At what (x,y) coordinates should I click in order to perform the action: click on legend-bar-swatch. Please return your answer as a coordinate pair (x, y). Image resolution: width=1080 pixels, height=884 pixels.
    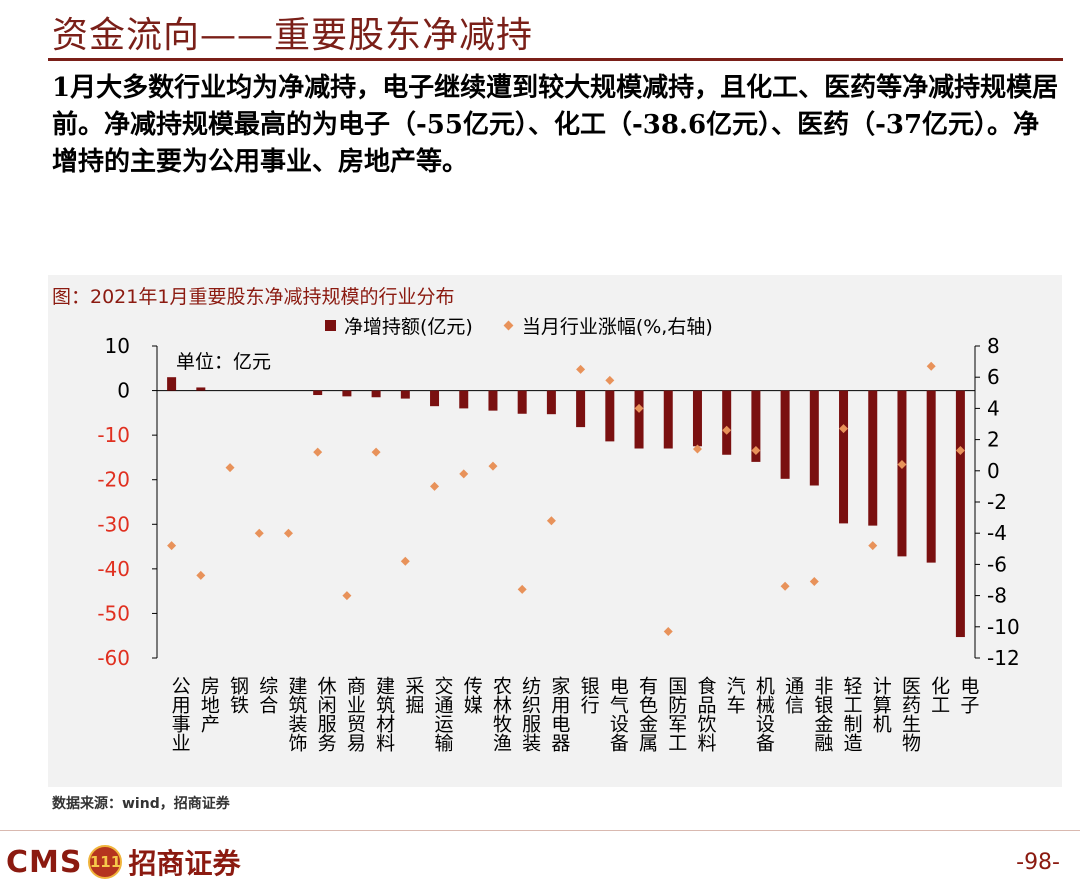
    Looking at the image, I should click on (330, 325).